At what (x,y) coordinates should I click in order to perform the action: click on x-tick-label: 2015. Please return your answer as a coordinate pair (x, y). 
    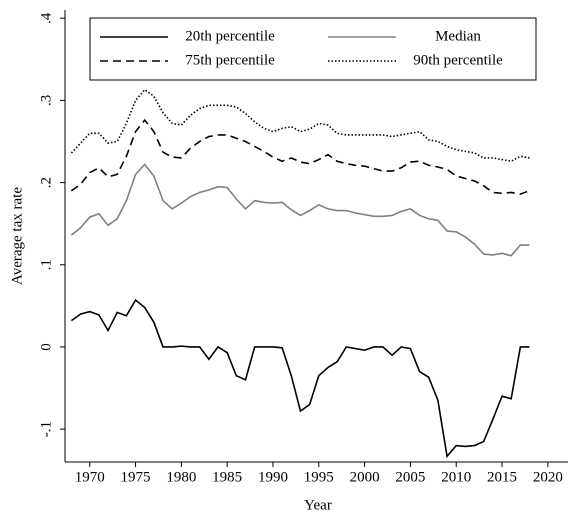
    Looking at the image, I should click on (502, 477).